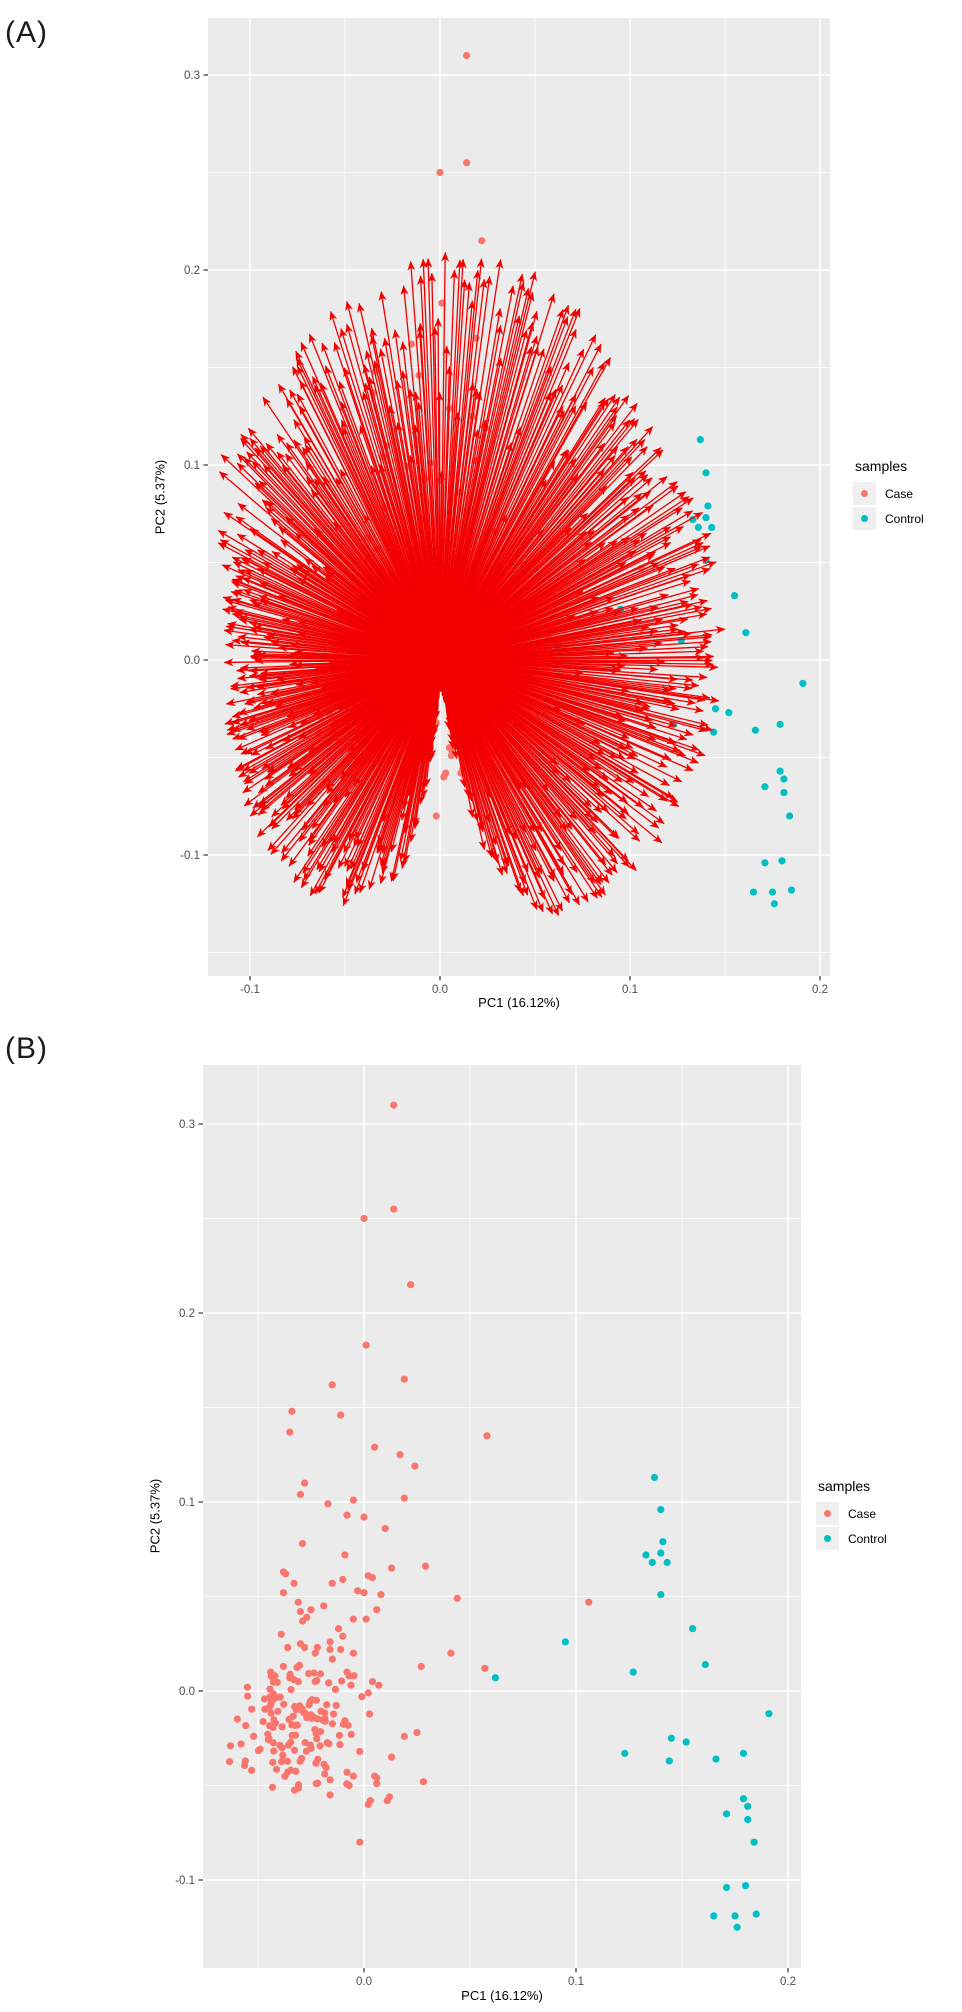  Describe the element at coordinates (502, 1995) in the screenshot. I see `panel-b-x-axis-title: PC1 (16.12%)` at that location.